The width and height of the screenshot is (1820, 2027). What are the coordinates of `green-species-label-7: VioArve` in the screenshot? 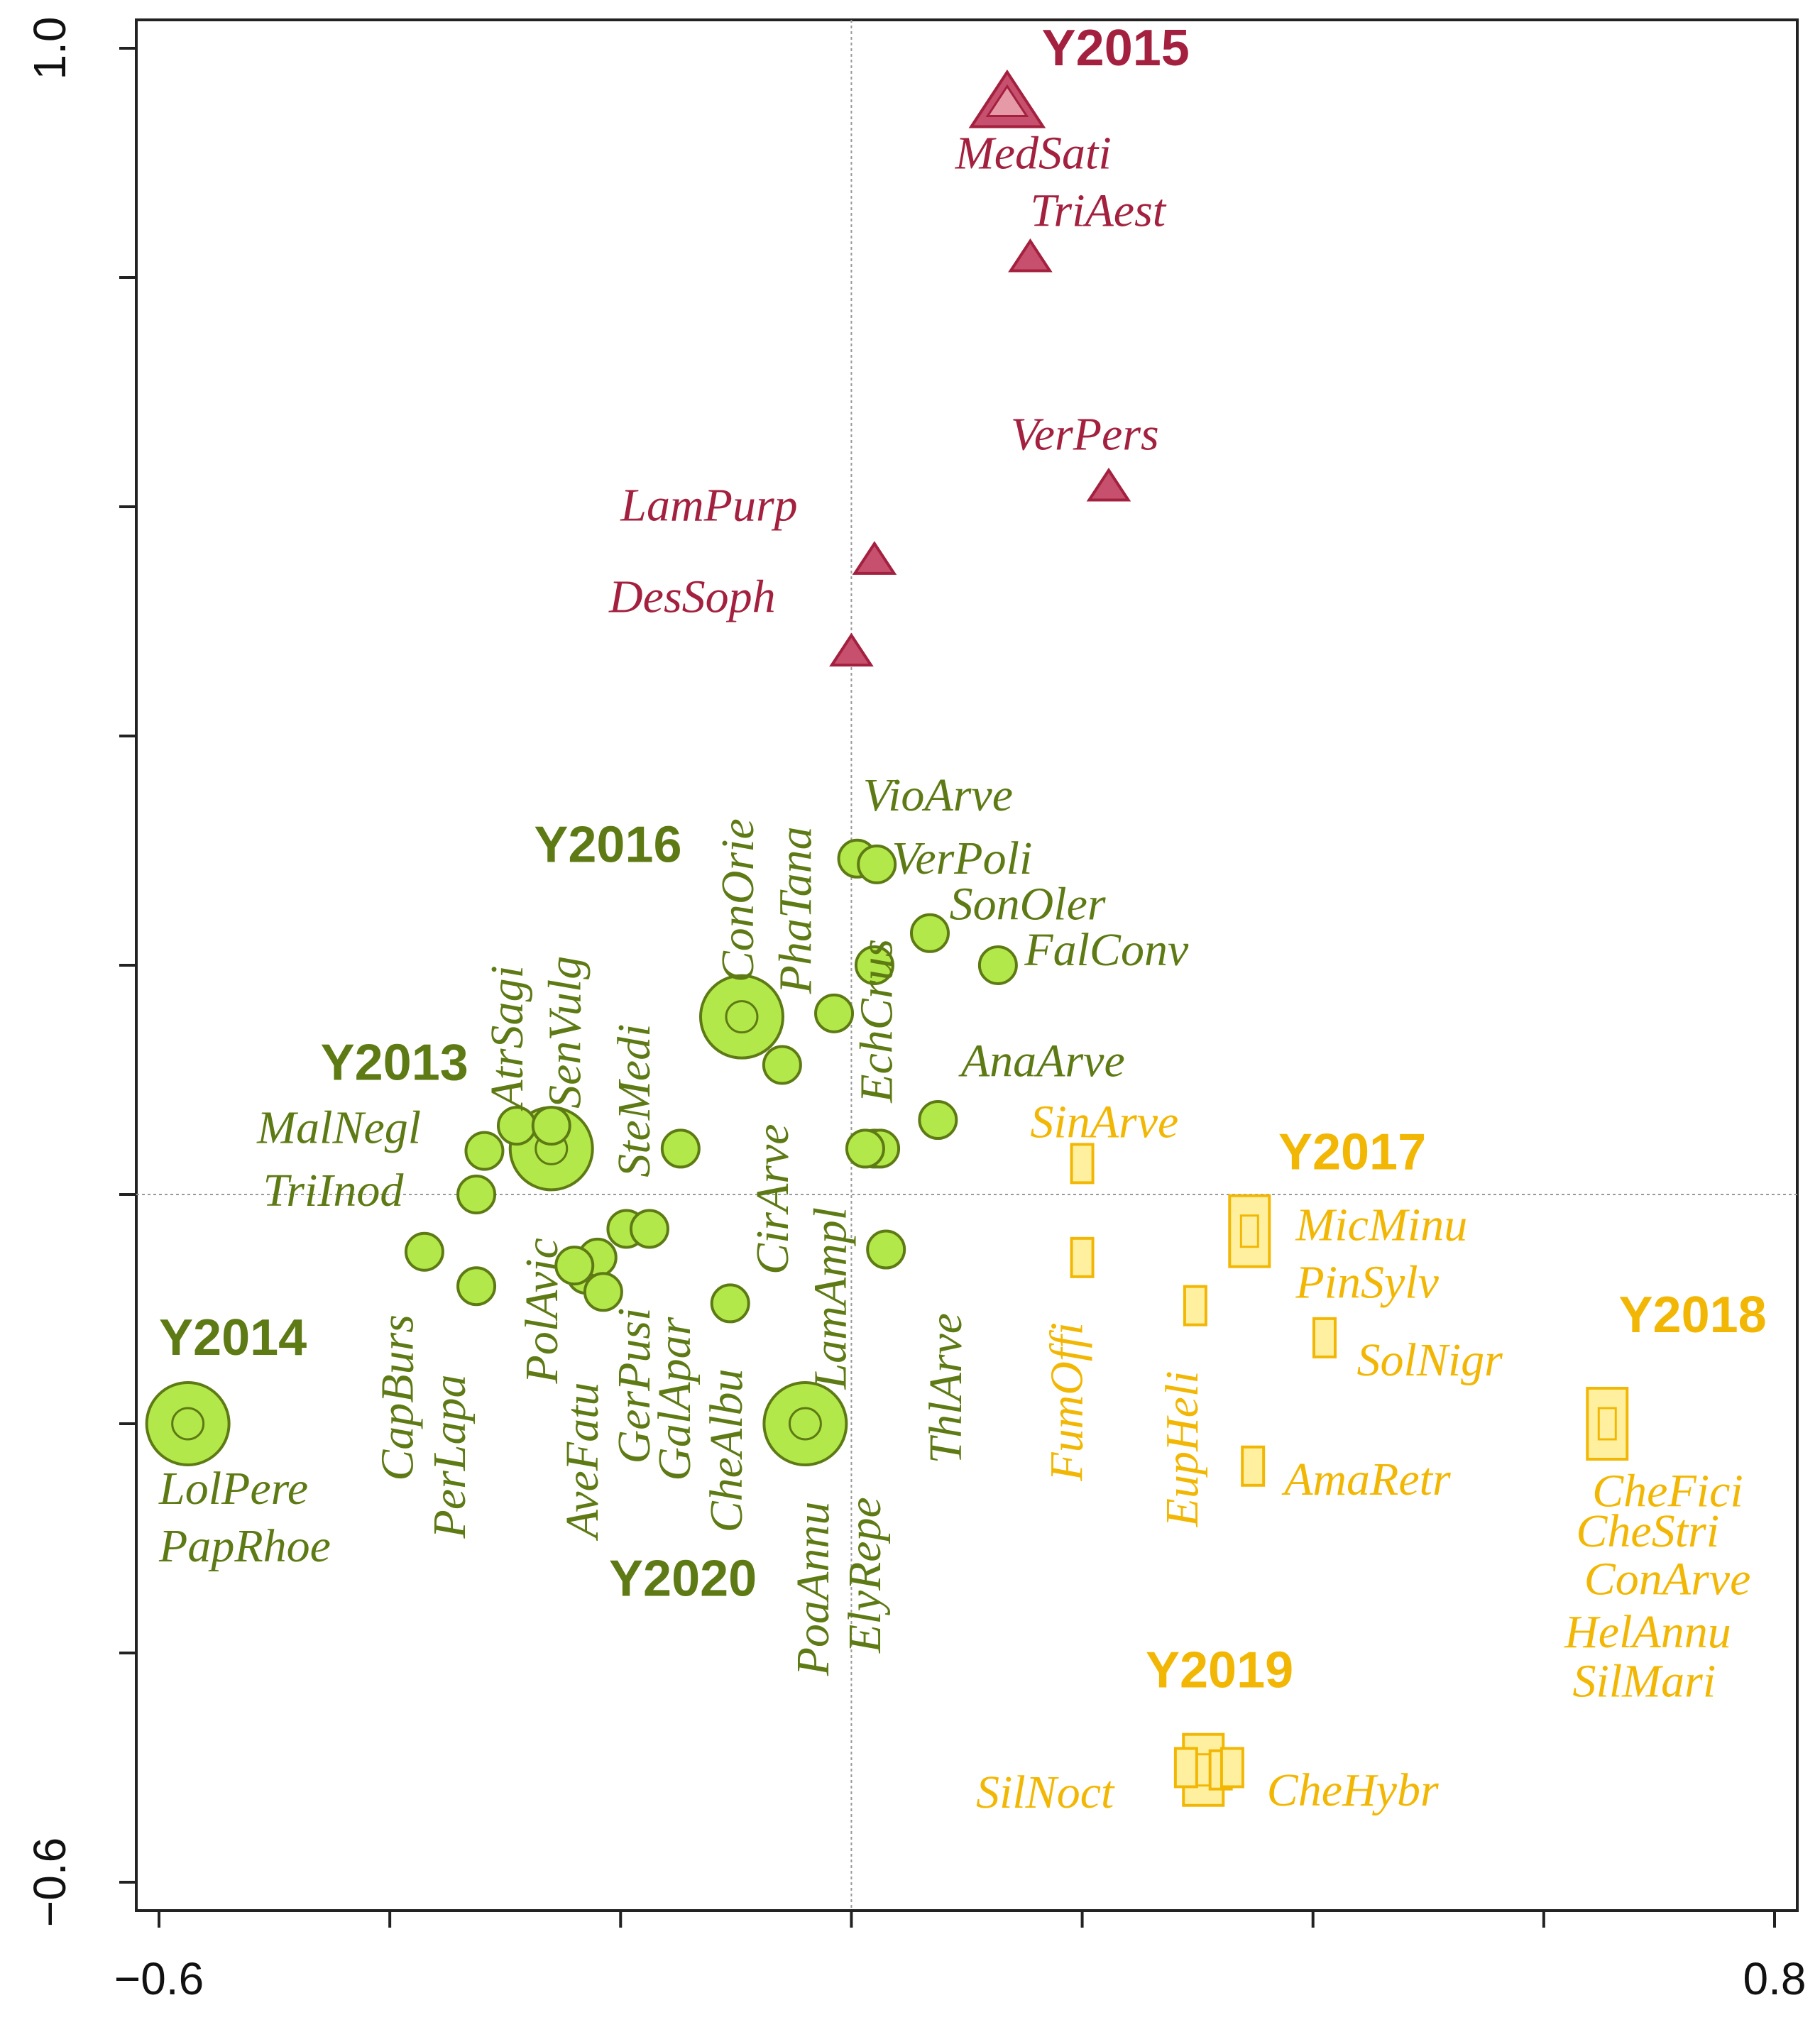 It's located at (938, 795).